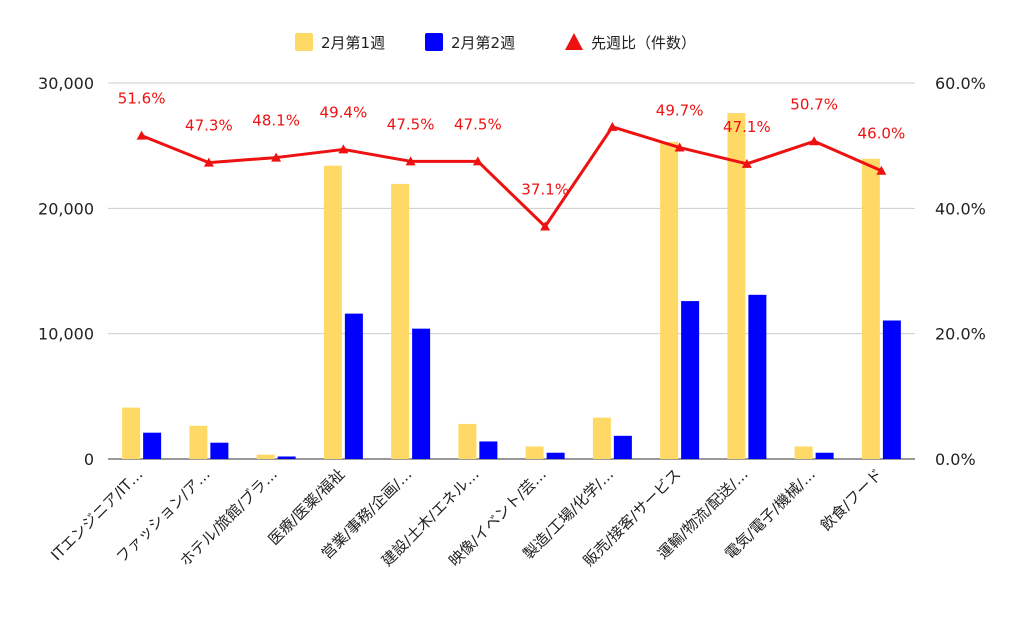  What do you see at coordinates (643, 43) in the screenshot?
I see `legend-label: 先週比（件数）` at bounding box center [643, 43].